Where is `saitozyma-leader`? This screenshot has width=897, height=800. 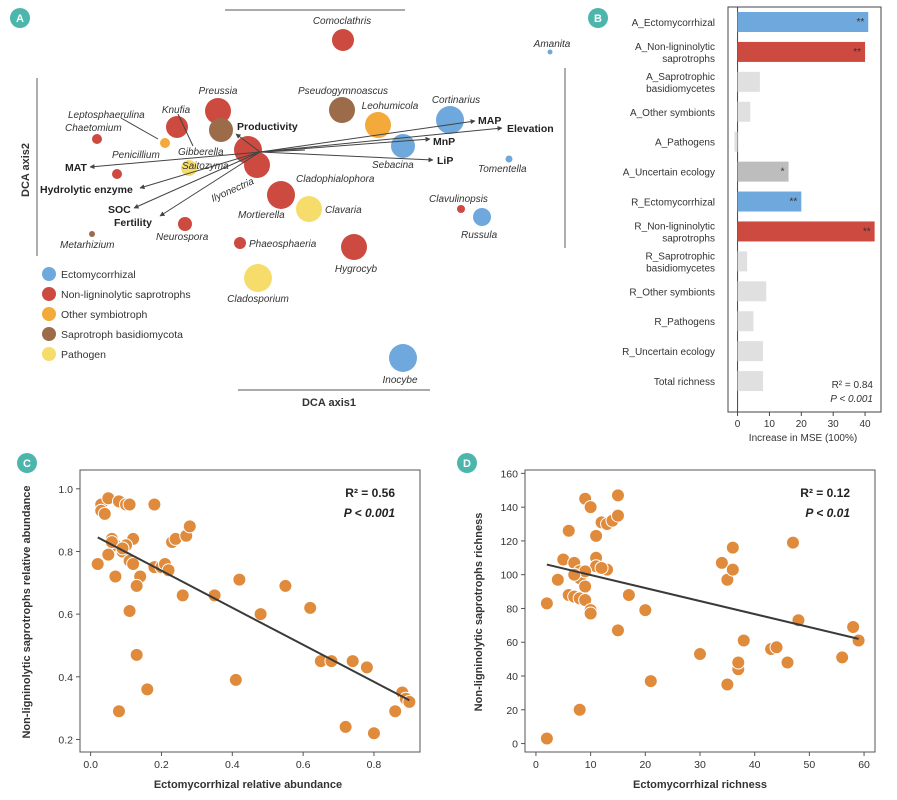
saitozyma-leader is located at coordinates (185, 130).